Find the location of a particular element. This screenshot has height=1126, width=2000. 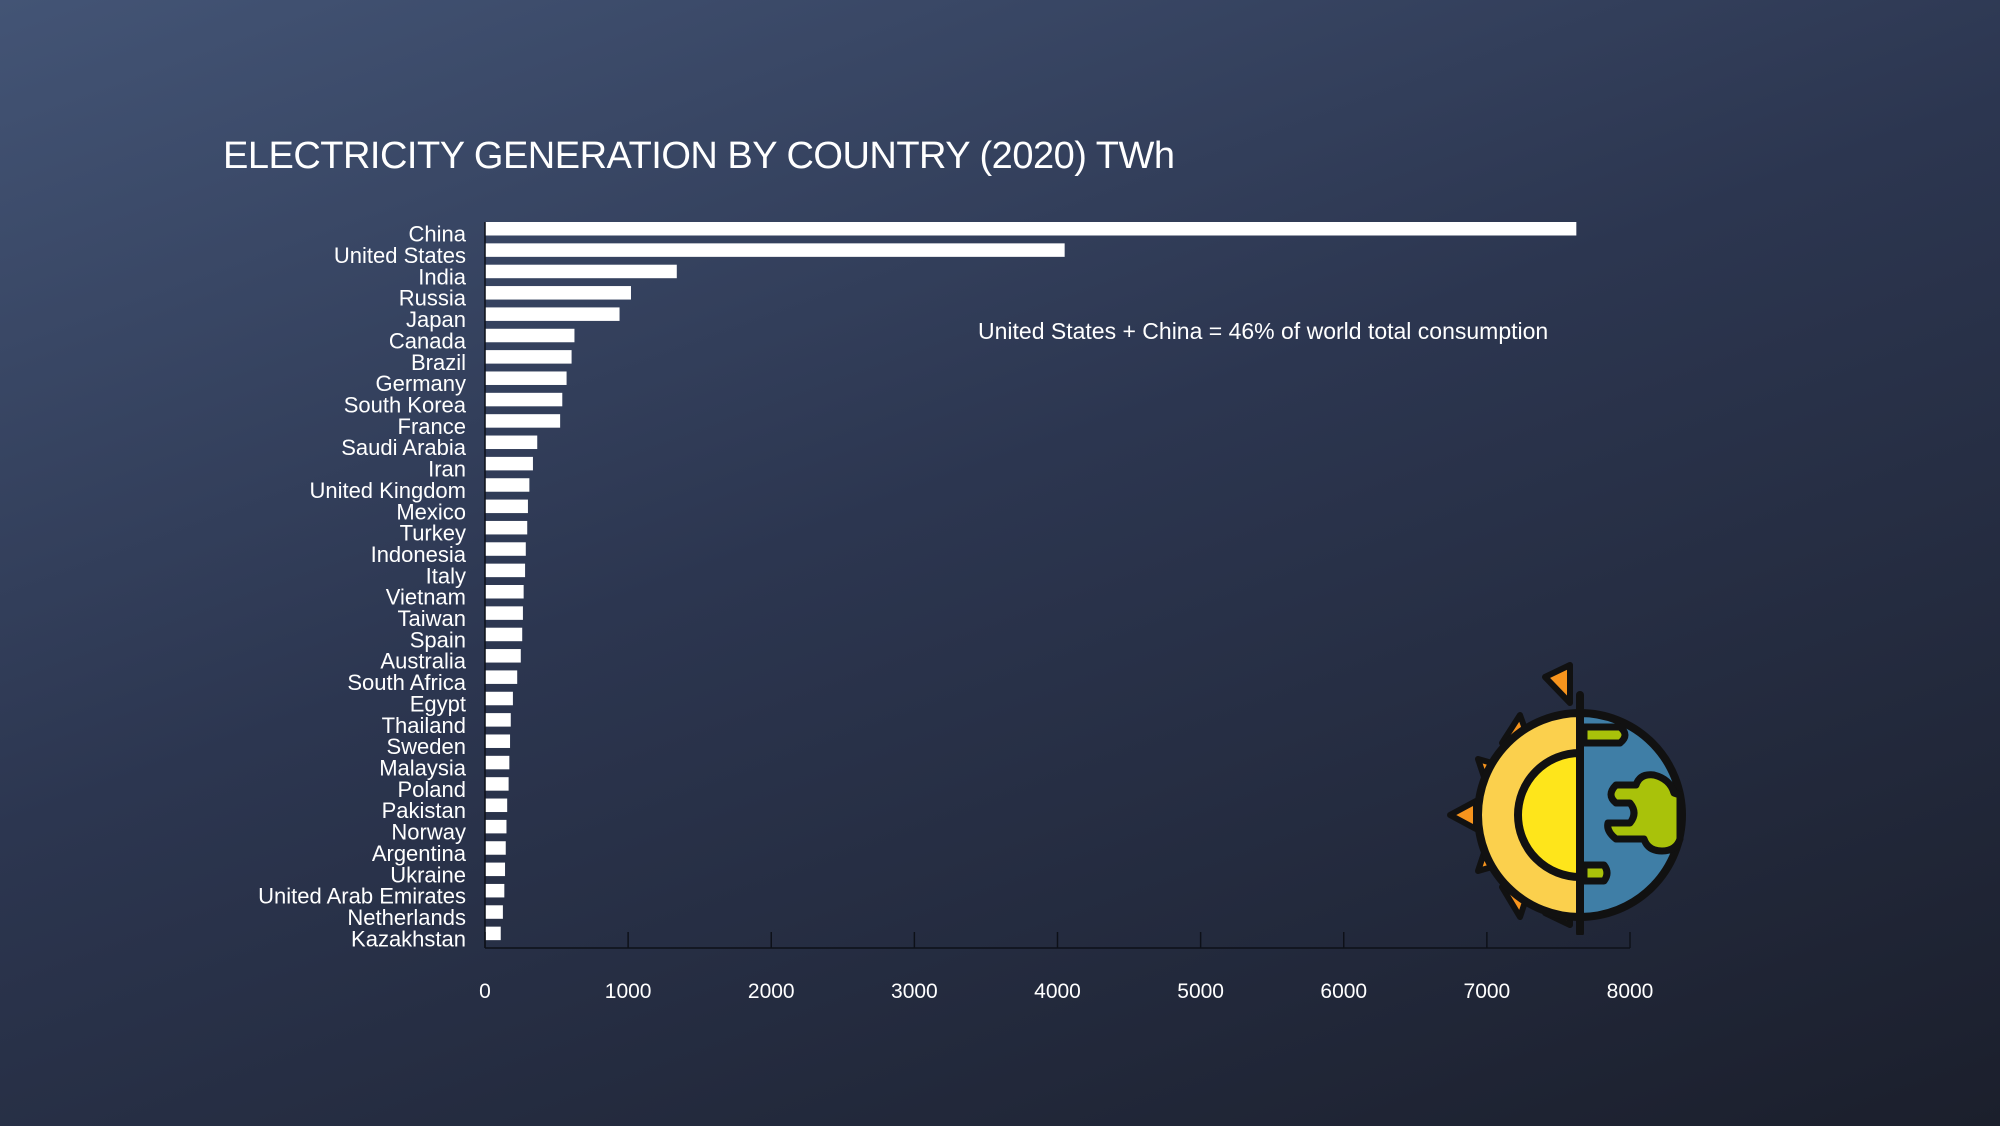

category-label-india: India is located at coordinates (442, 276).